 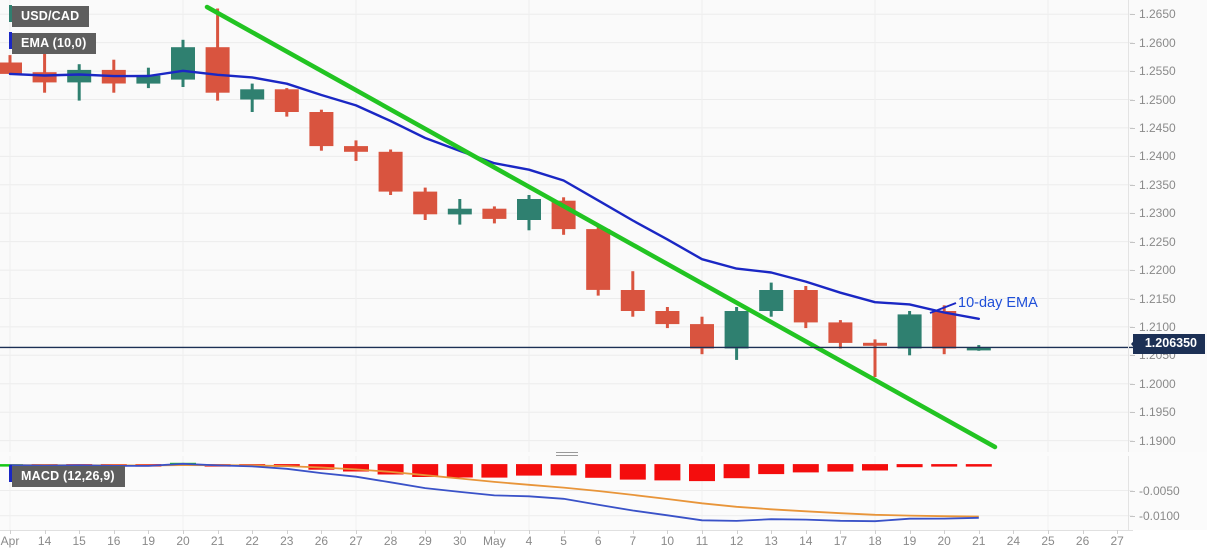 What do you see at coordinates (494, 541) in the screenshot?
I see `time-axis-label: May` at bounding box center [494, 541].